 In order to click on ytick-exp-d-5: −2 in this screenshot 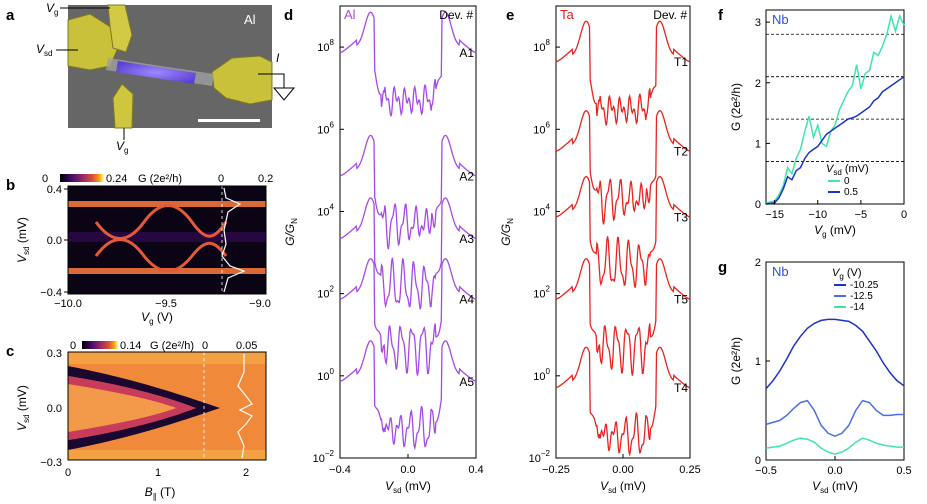, I will do `click(330, 453)`.